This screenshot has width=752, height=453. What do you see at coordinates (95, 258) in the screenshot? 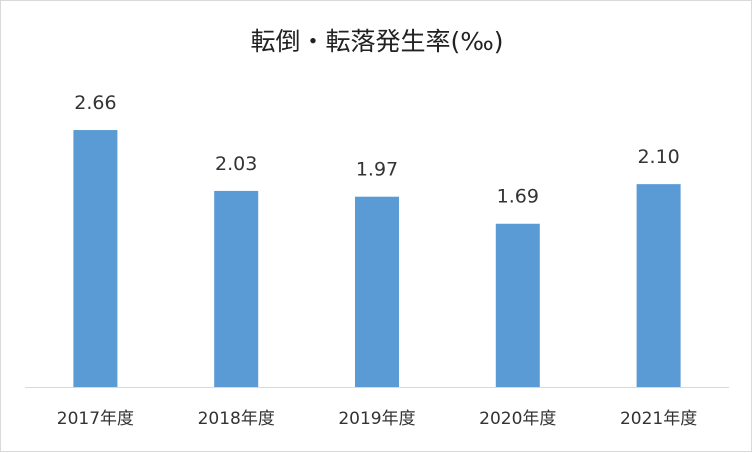
I see `bar-2017年度` at bounding box center [95, 258].